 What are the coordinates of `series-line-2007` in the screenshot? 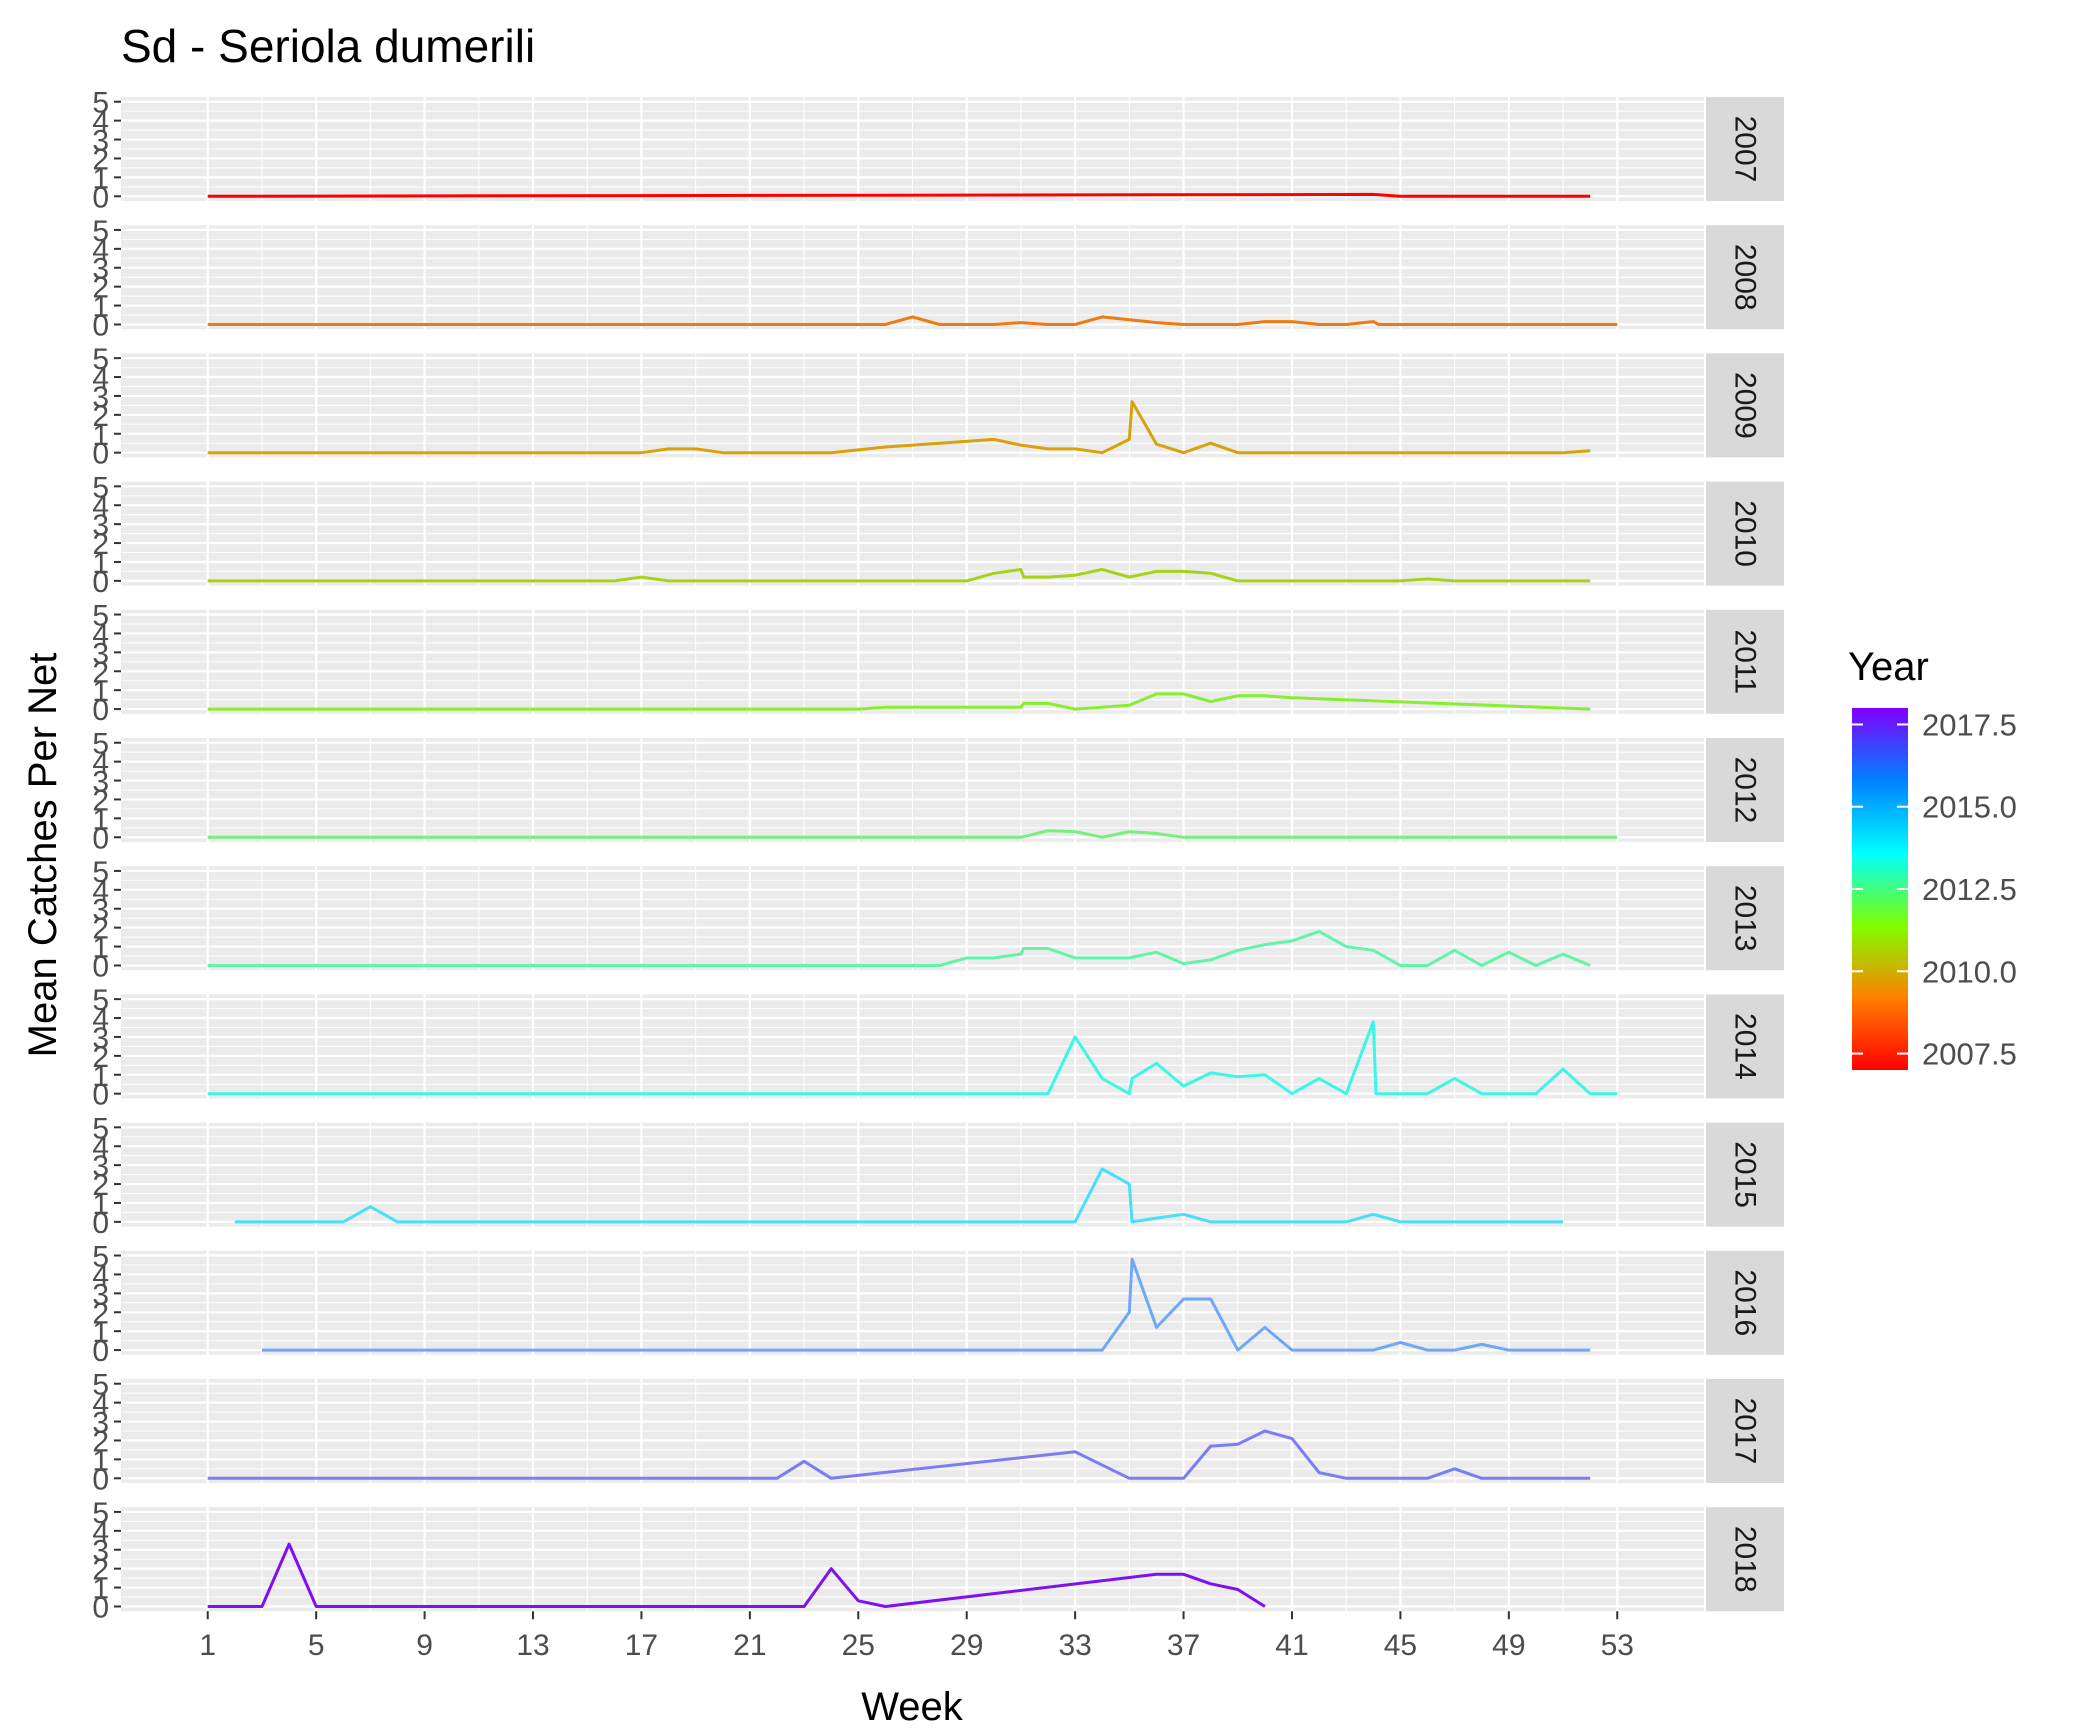 It's located at (899, 195).